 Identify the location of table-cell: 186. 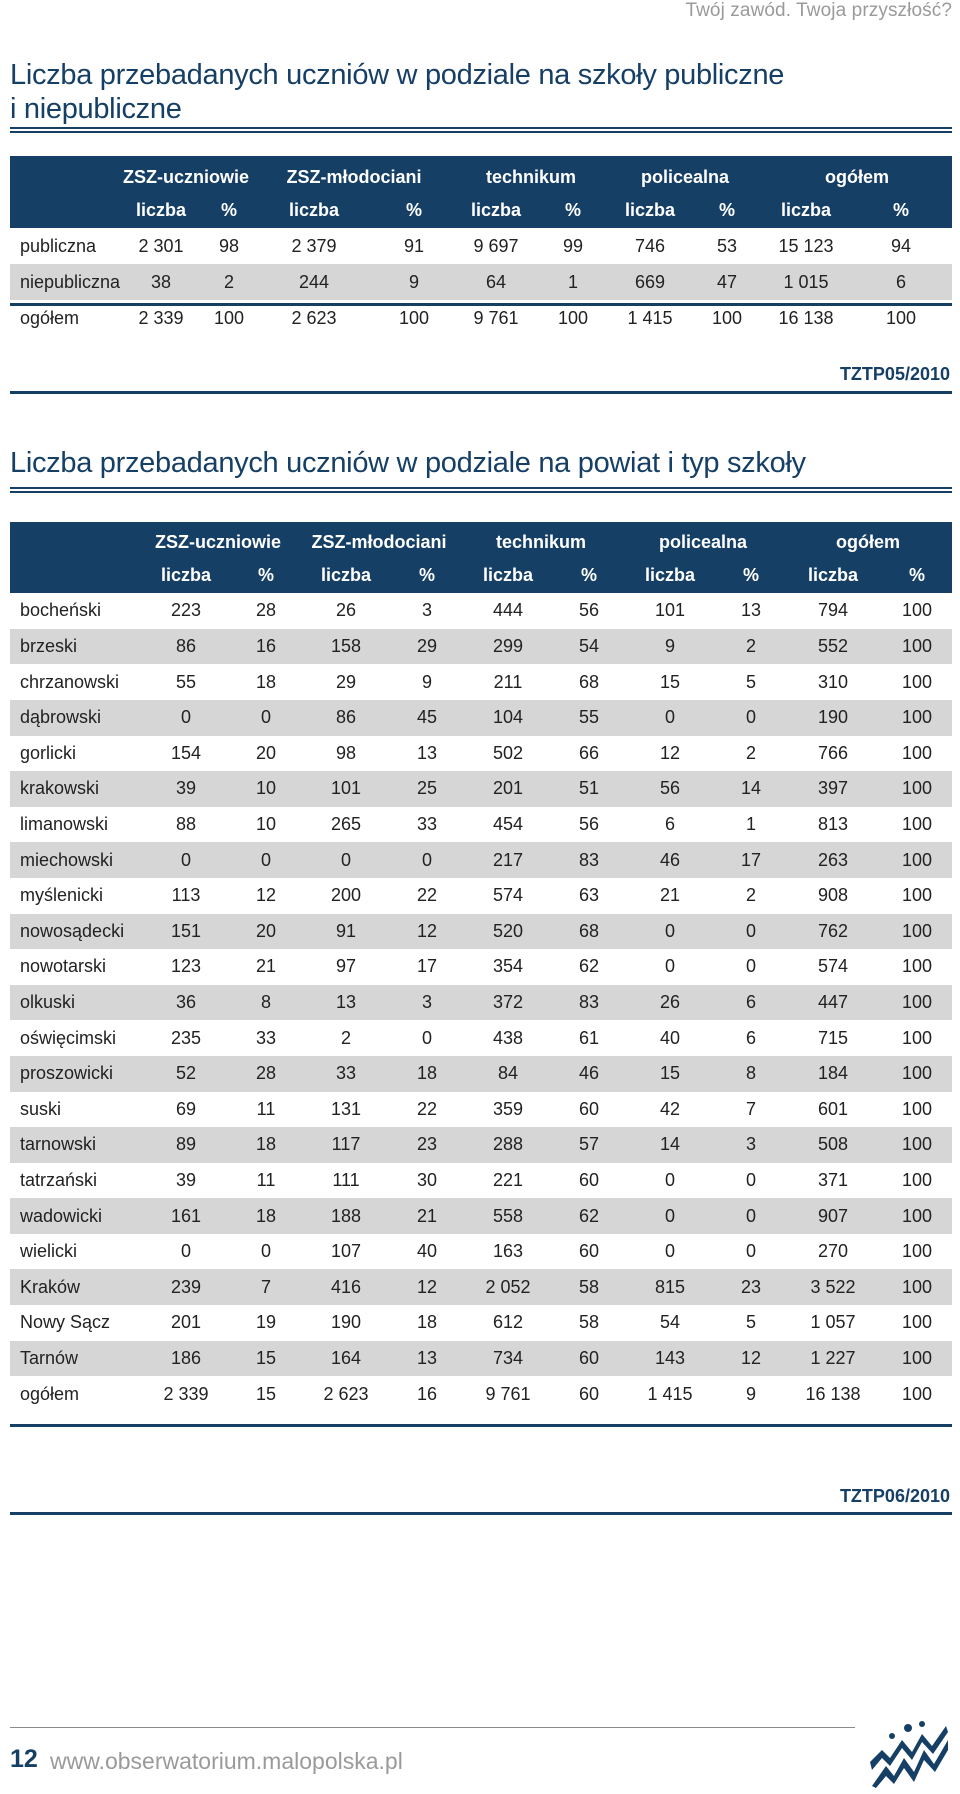
(186, 1358).